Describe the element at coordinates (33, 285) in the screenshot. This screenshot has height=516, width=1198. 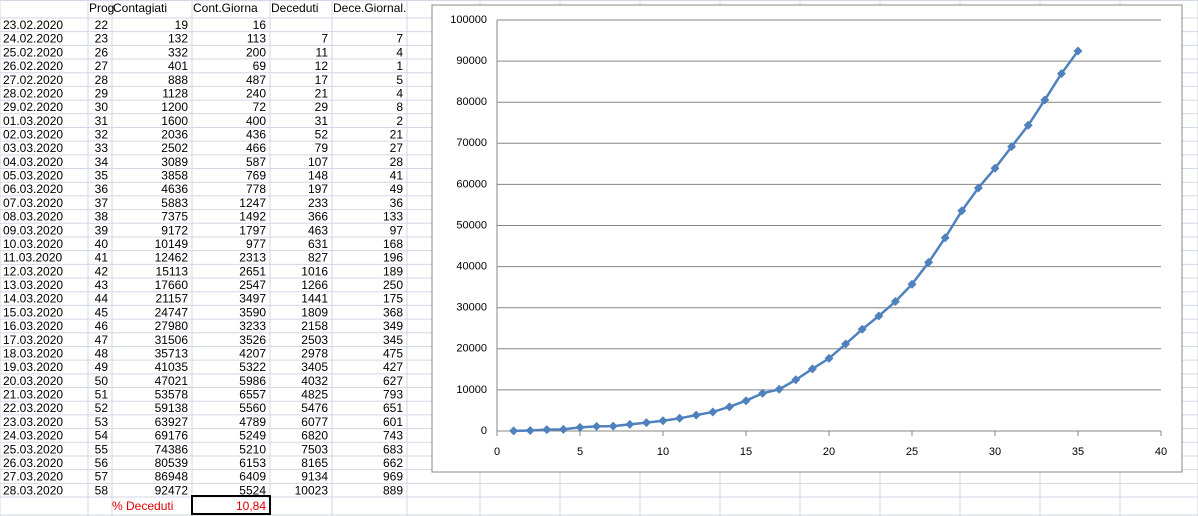
I see `date-cell: 13.03.2020` at that location.